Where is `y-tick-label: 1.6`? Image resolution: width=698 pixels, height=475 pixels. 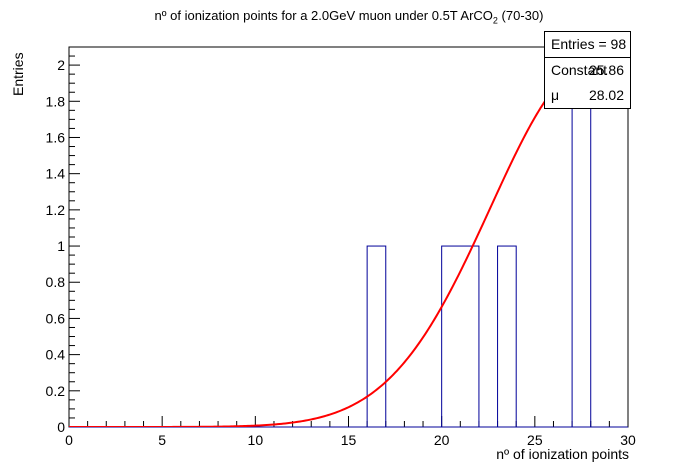
y-tick-label: 1.6 is located at coordinates (56, 137).